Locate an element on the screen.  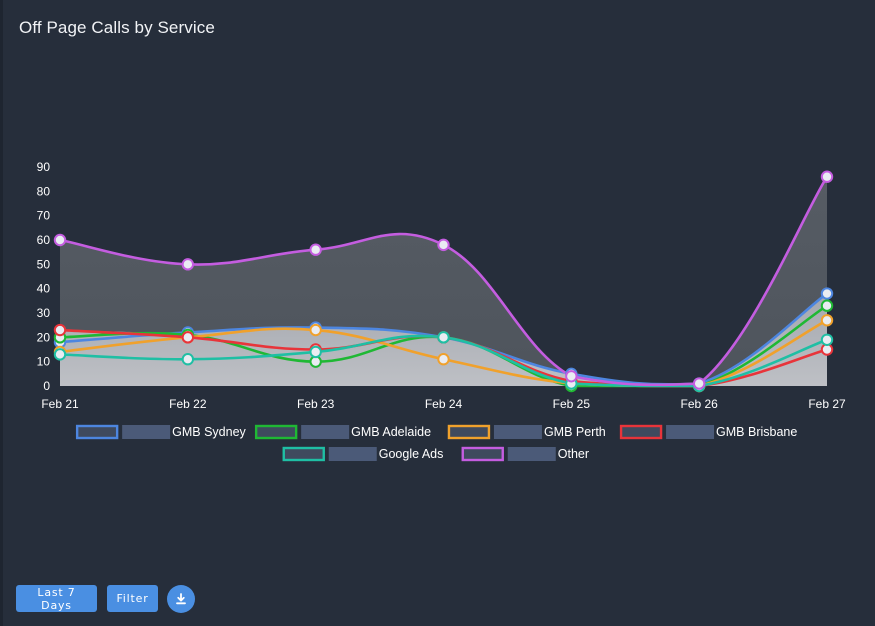
legend-item-gmb-perth: GMB Perth is located at coordinates (526, 432).